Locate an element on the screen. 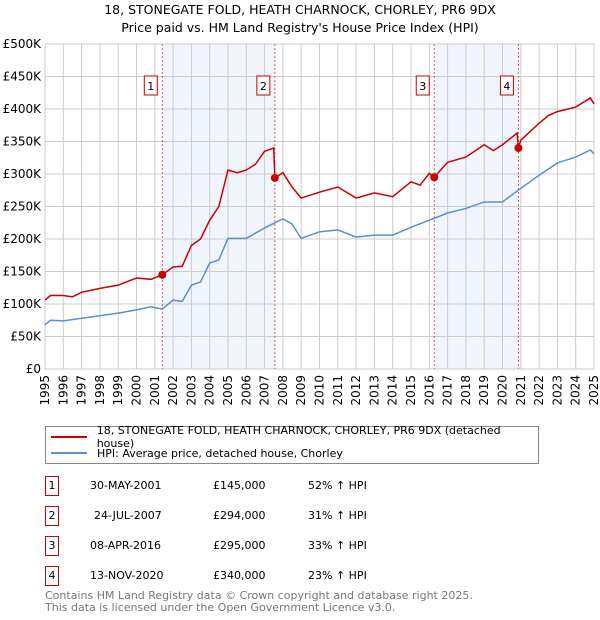  sale-number: 1 is located at coordinates (52, 486).